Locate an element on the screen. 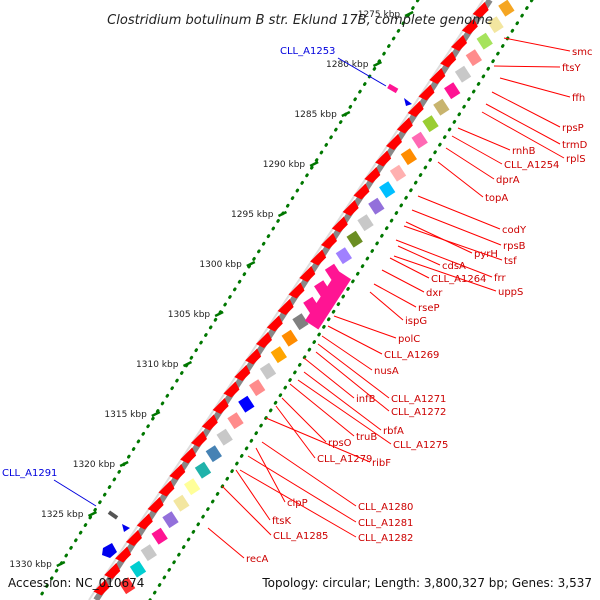  left-gene-label: CLL_A1291 is located at coordinates (29, 473).